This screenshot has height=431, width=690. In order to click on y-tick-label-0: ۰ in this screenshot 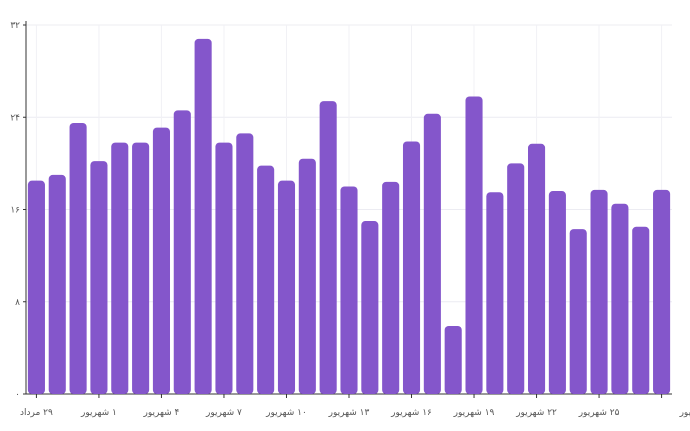, I will do `click(17, 395)`.